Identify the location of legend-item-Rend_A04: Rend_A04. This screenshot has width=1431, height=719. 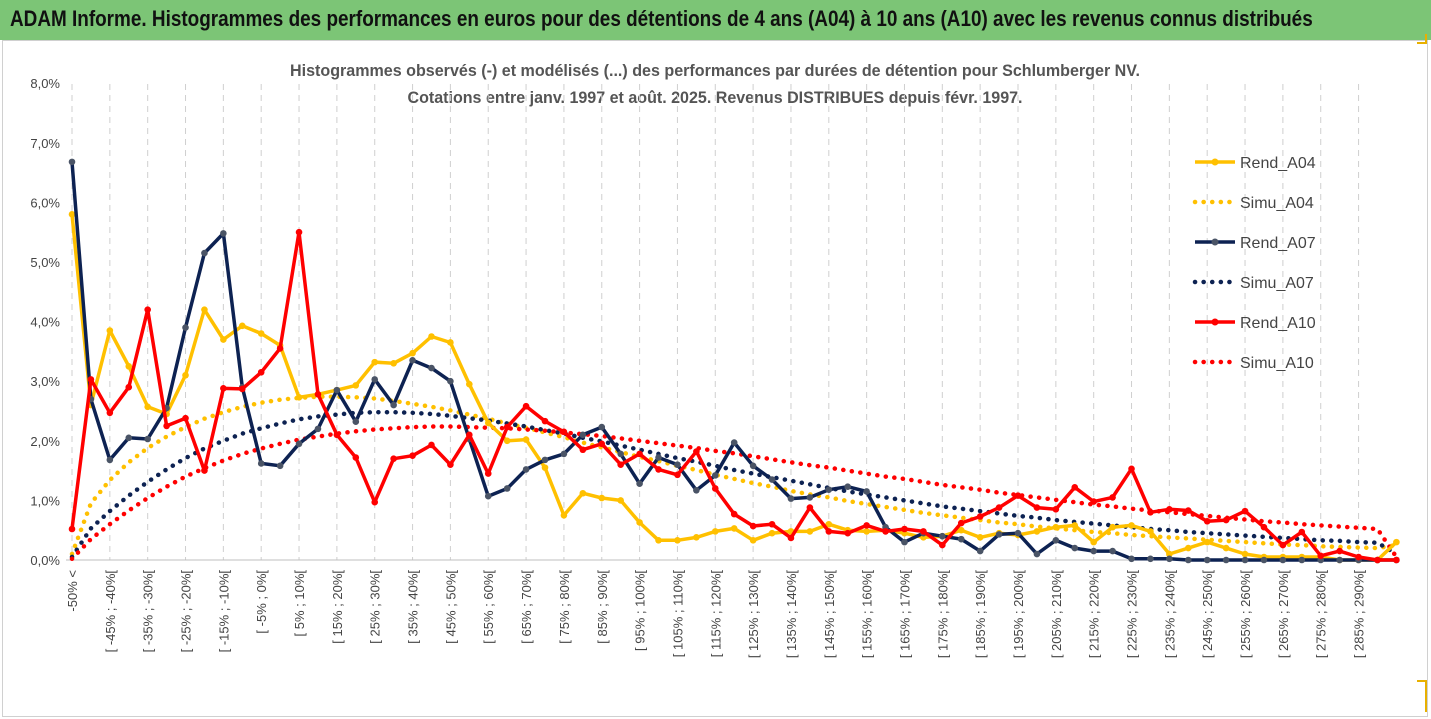
(1255, 163).